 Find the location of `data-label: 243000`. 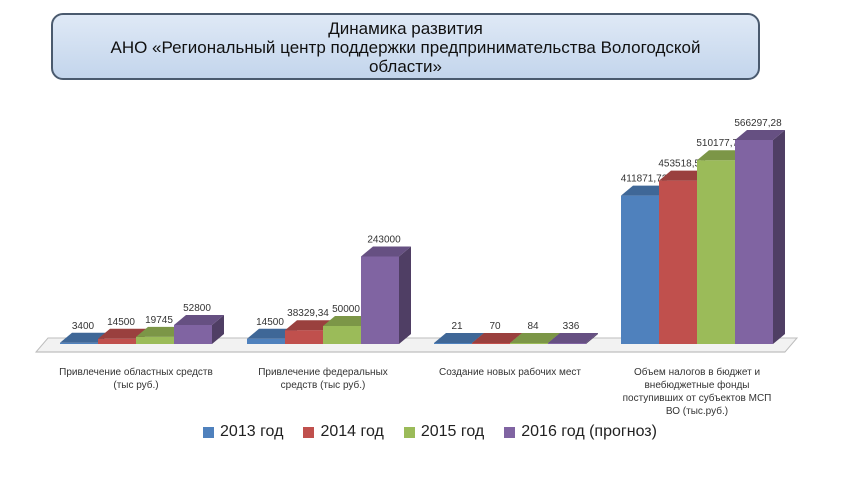

data-label: 243000 is located at coordinates (384, 239).